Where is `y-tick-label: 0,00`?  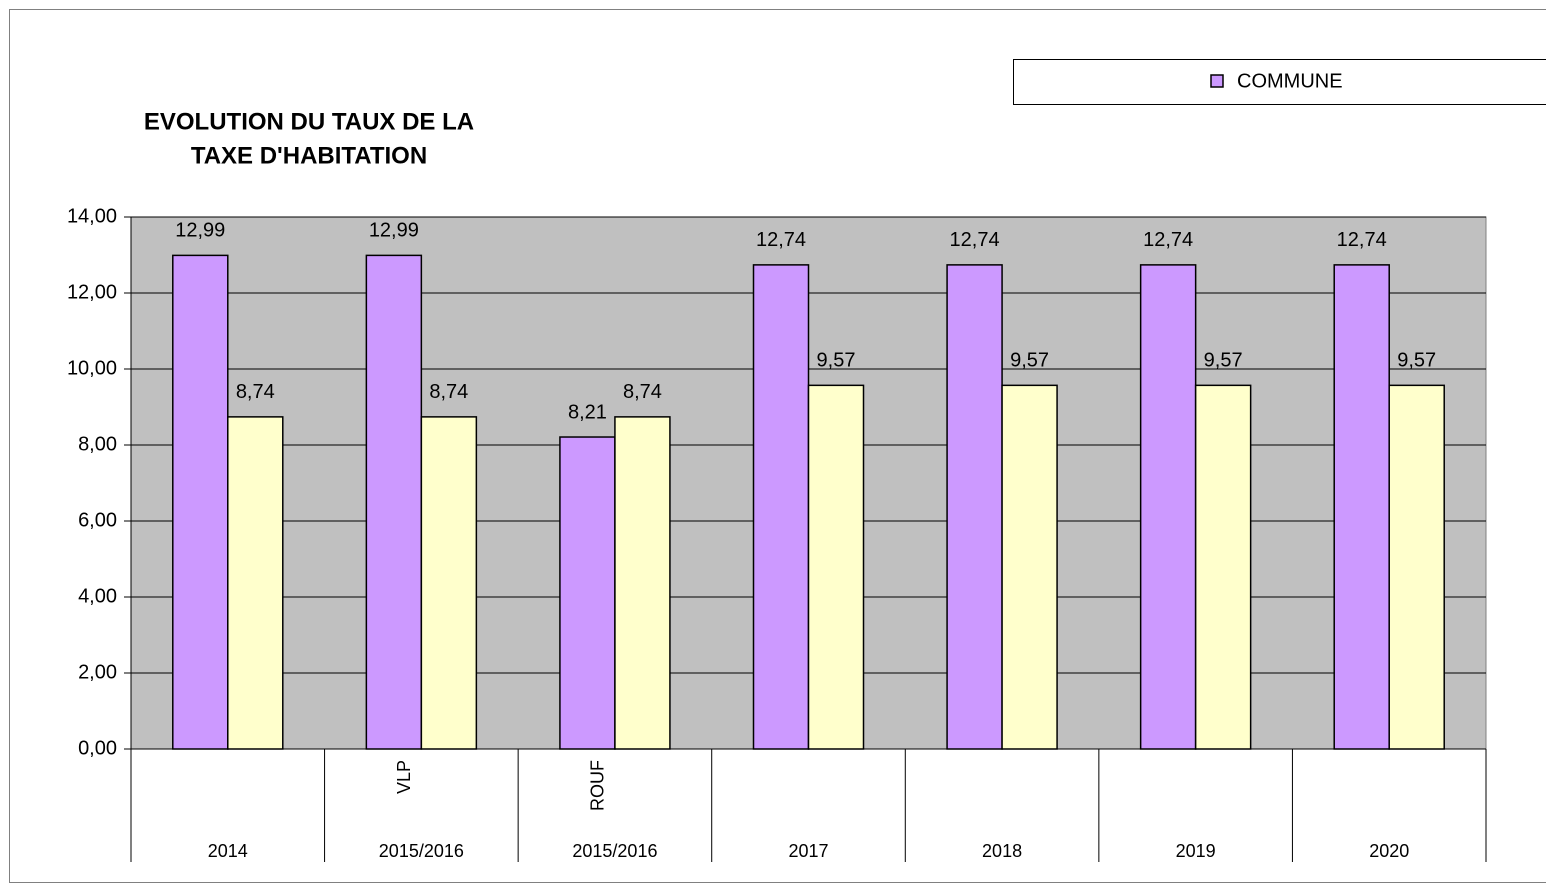 y-tick-label: 0,00 is located at coordinates (97, 748).